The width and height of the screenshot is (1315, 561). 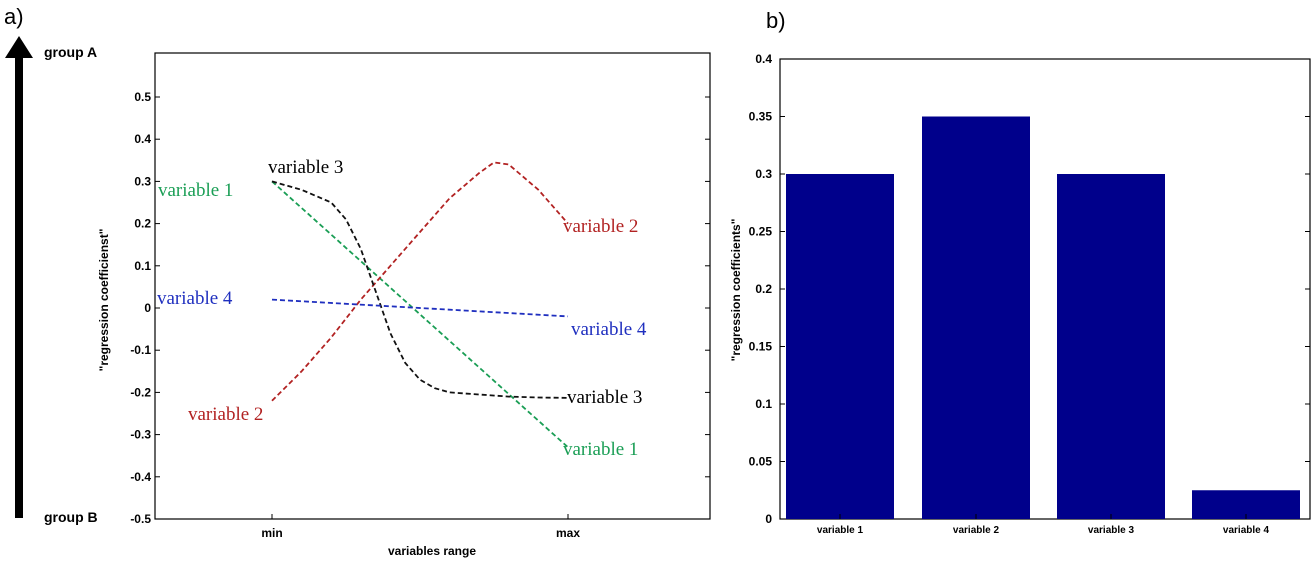 I want to click on bar-chart-y-axis-title: "regression coefficients", so click(x=736, y=290).